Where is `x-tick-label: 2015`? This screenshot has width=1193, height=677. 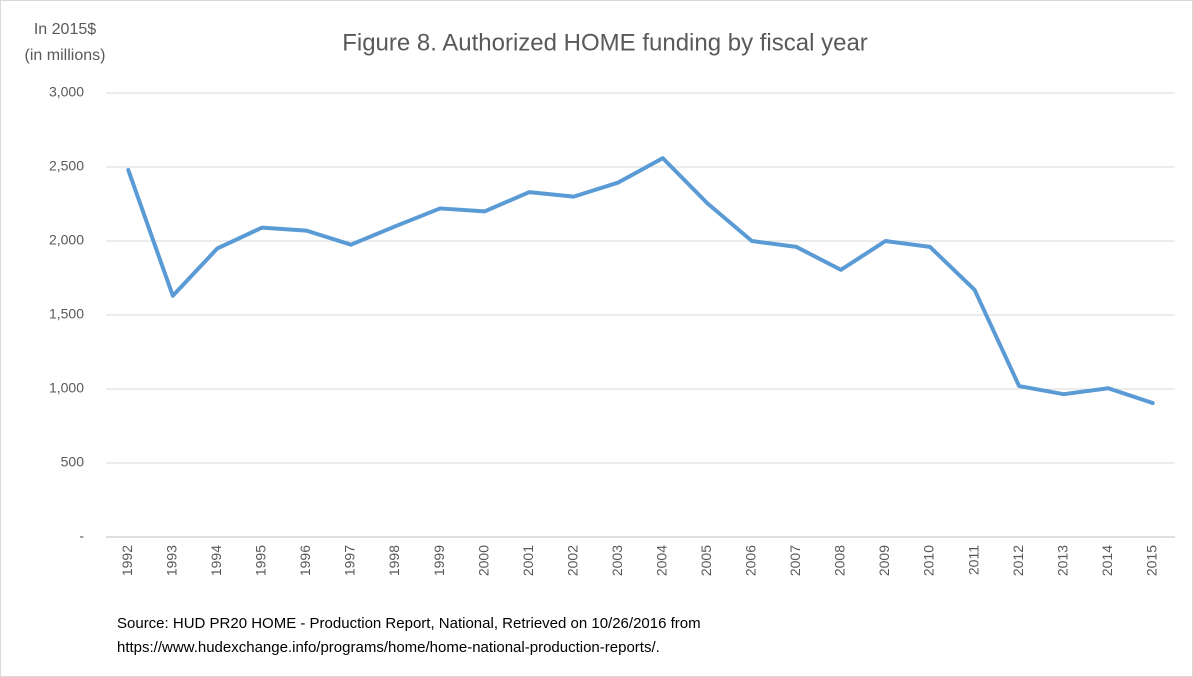
x-tick-label: 2015 is located at coordinates (1151, 560).